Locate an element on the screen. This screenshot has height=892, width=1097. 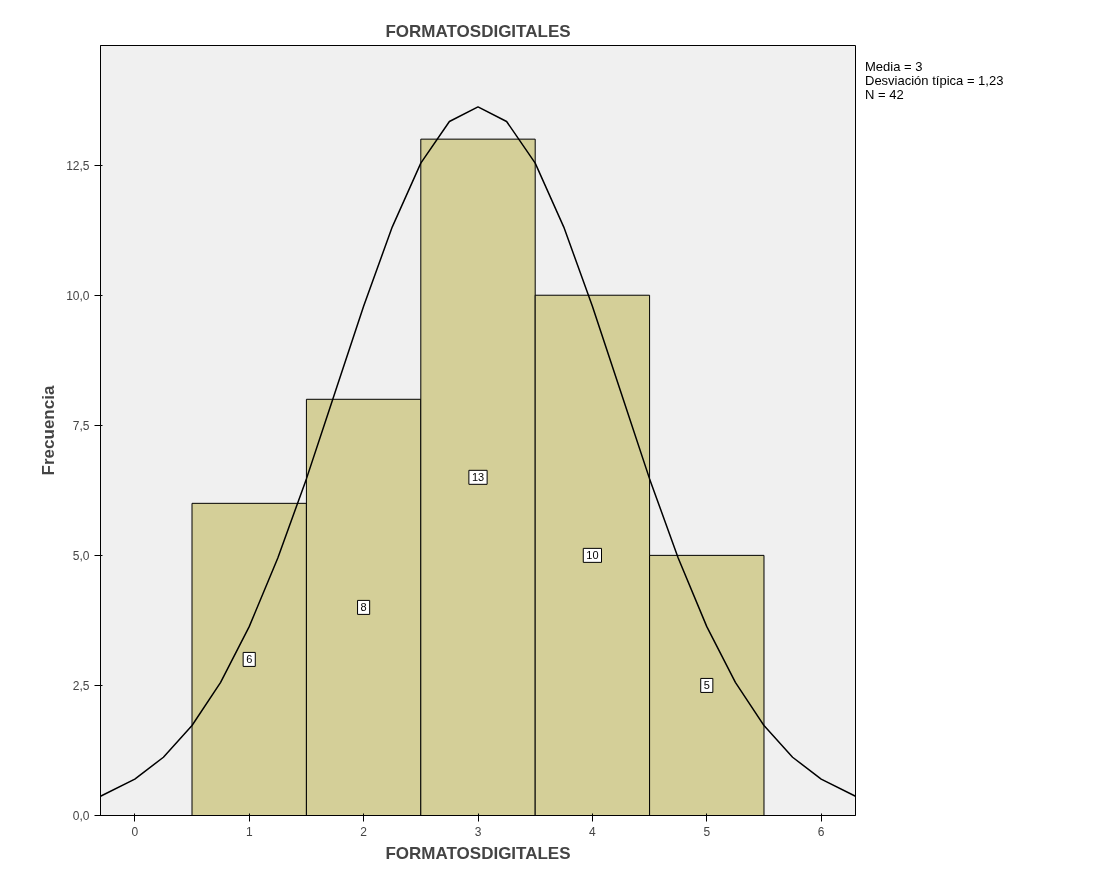
text: N = 42 is located at coordinates (884, 94).